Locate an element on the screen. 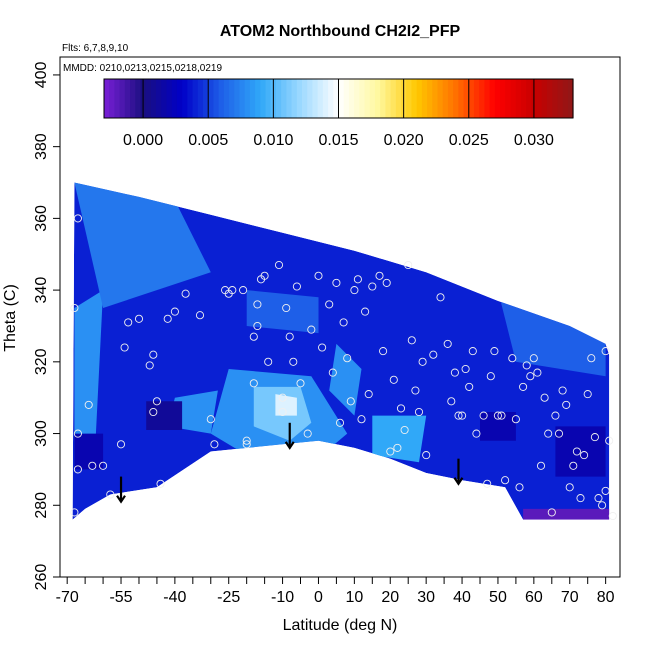 The image size is (650, 655). x-axis: -70 -55 -40 -25 -10 0 10 20 30 40 50 60 70 80 is located at coordinates (335, 591).